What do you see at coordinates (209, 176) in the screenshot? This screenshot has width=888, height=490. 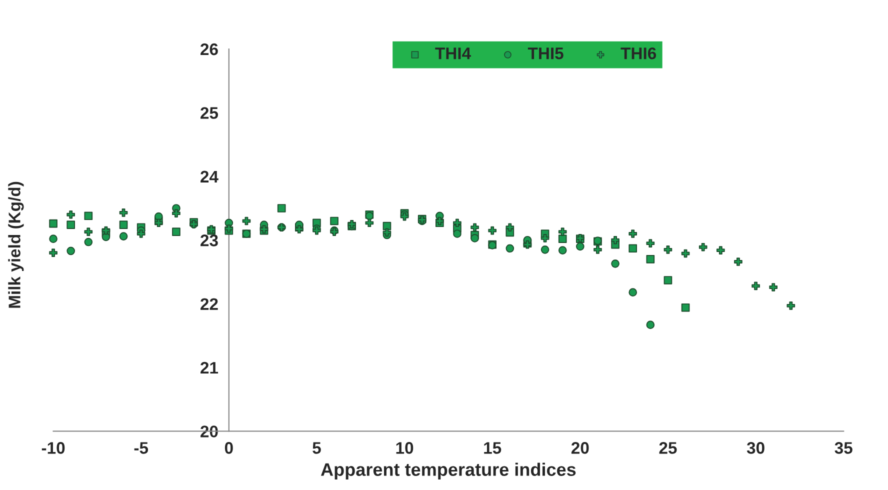 I see `y-tick-label: 24` at bounding box center [209, 176].